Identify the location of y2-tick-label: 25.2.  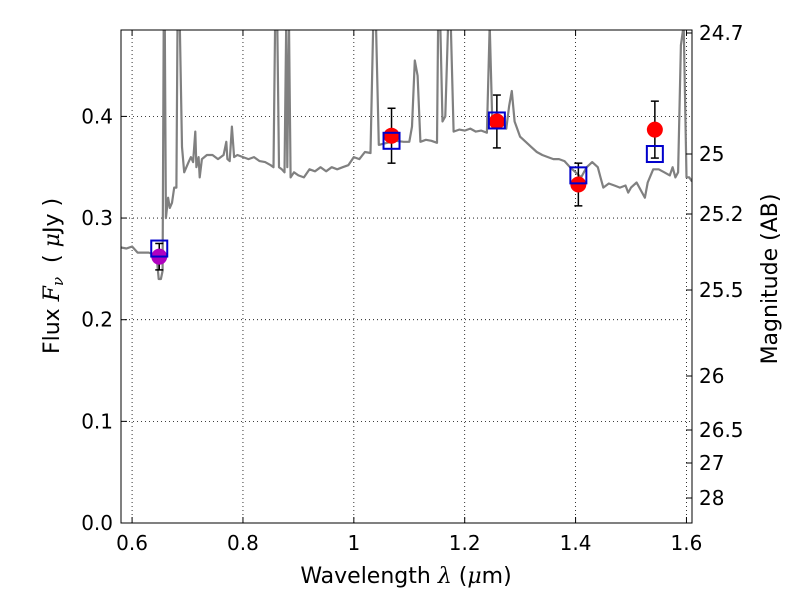
(721, 214).